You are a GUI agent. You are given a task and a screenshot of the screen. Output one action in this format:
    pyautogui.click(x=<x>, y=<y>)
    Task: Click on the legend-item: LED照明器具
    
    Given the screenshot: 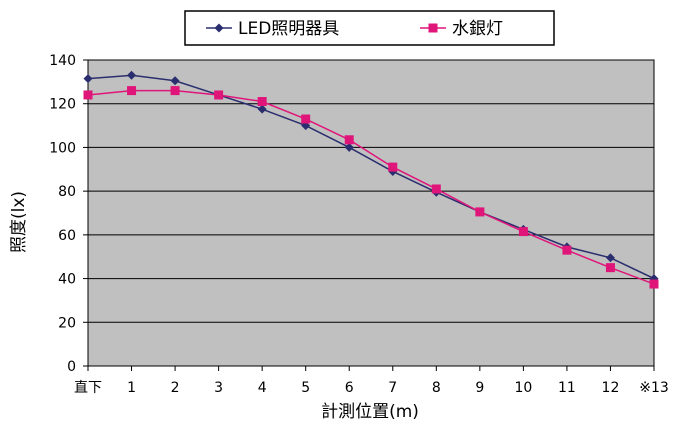 What is the action you would take?
    pyautogui.click(x=272, y=29)
    